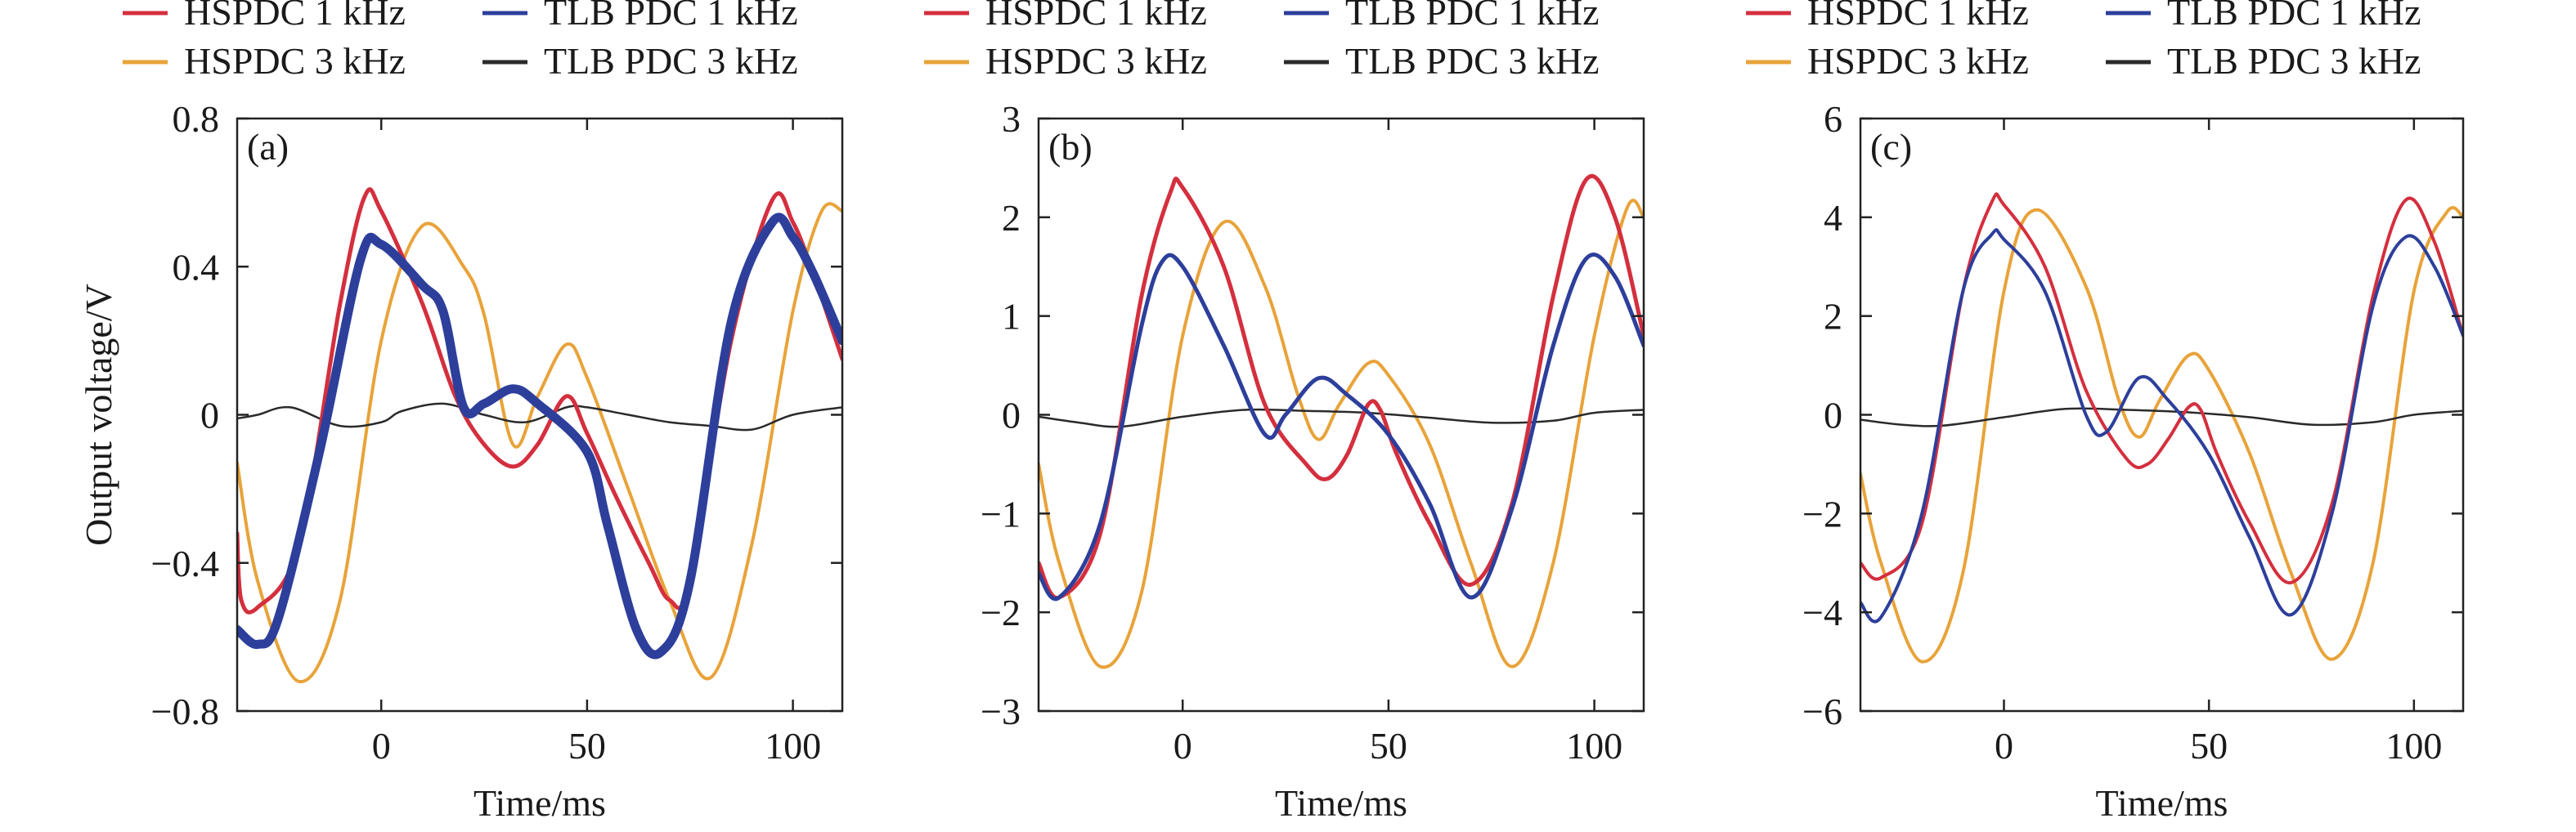 The width and height of the screenshot is (2576, 832). Describe the element at coordinates (1833, 218) in the screenshot. I see `y-tick-label: 4` at that location.